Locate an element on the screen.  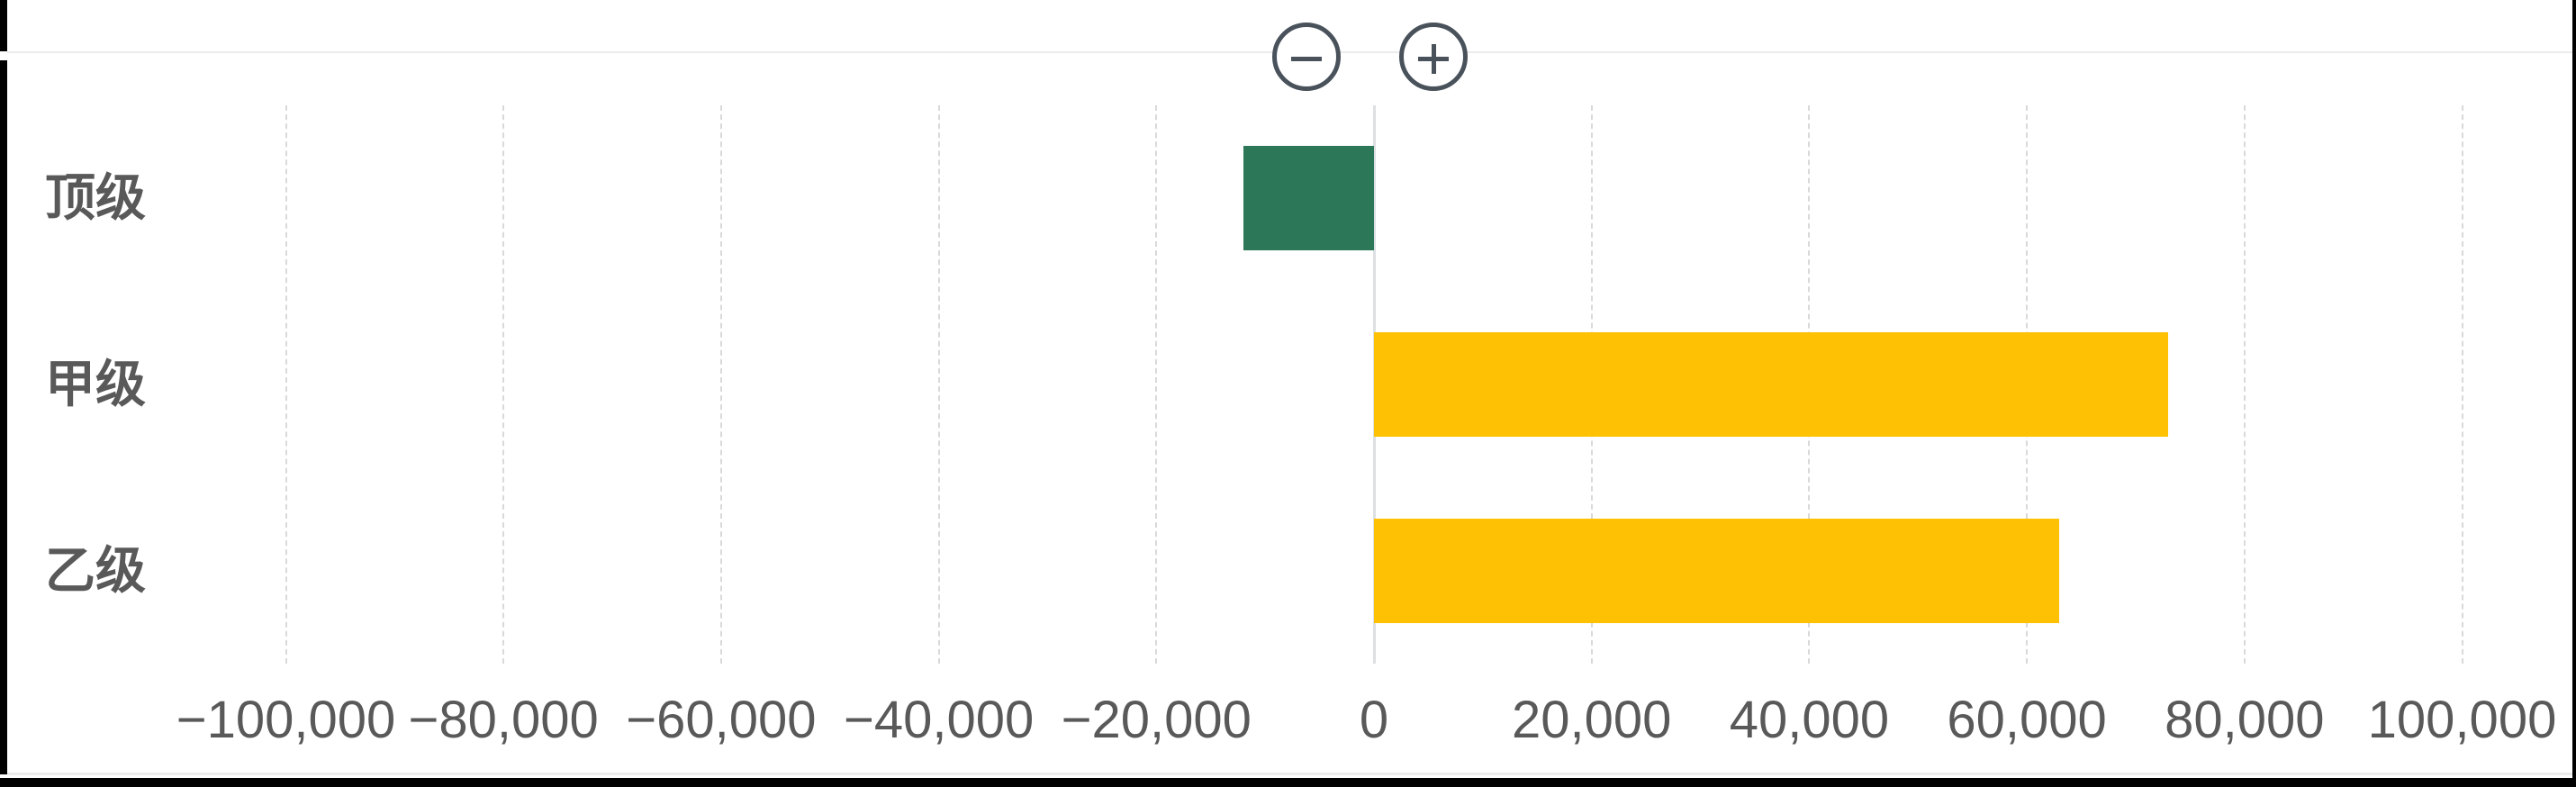
x-tick-label: 40,000 is located at coordinates (1809, 720).